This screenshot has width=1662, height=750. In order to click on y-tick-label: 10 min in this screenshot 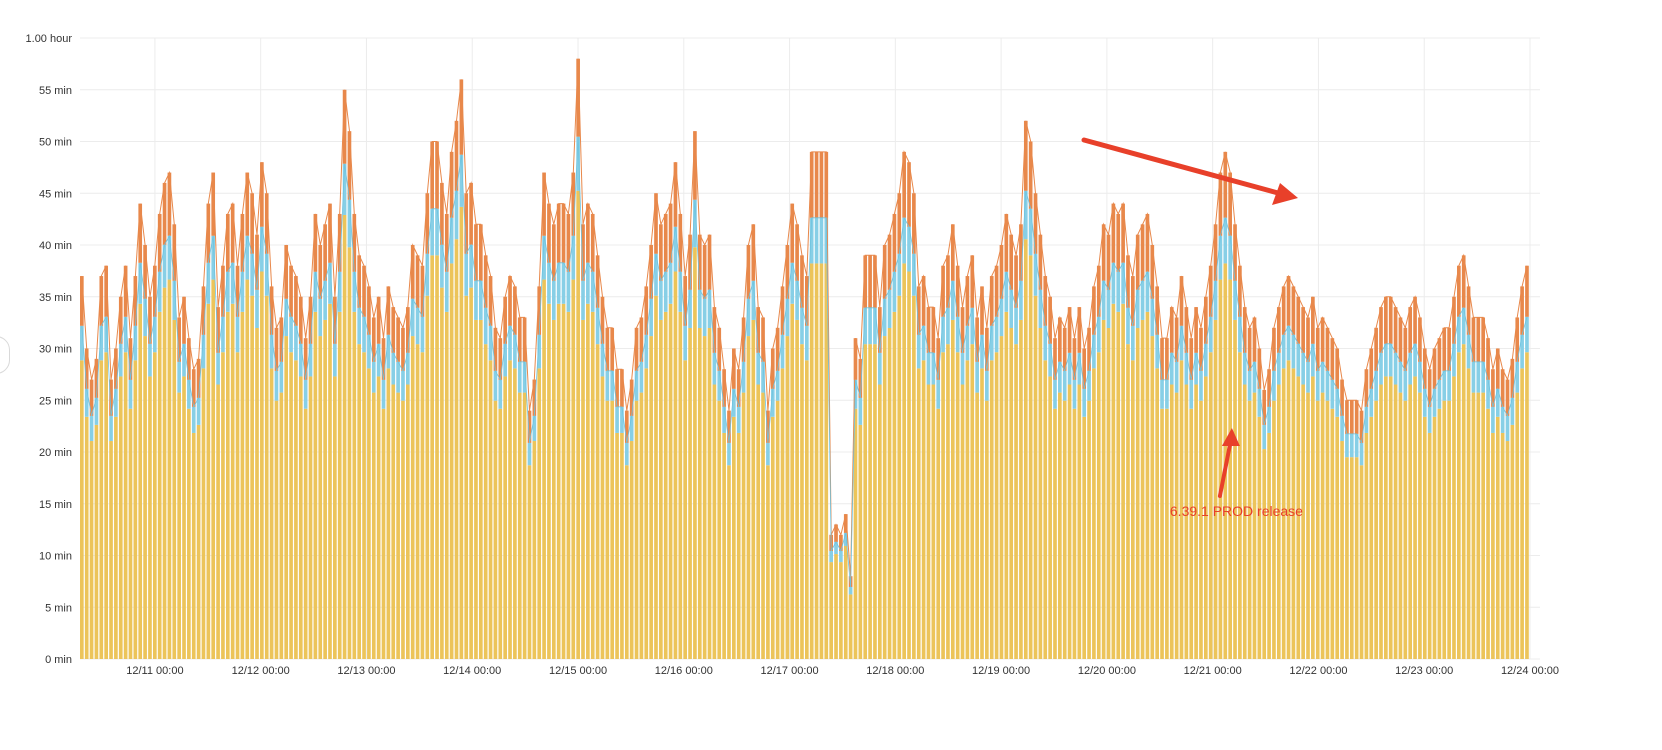, I will do `click(55, 557)`.